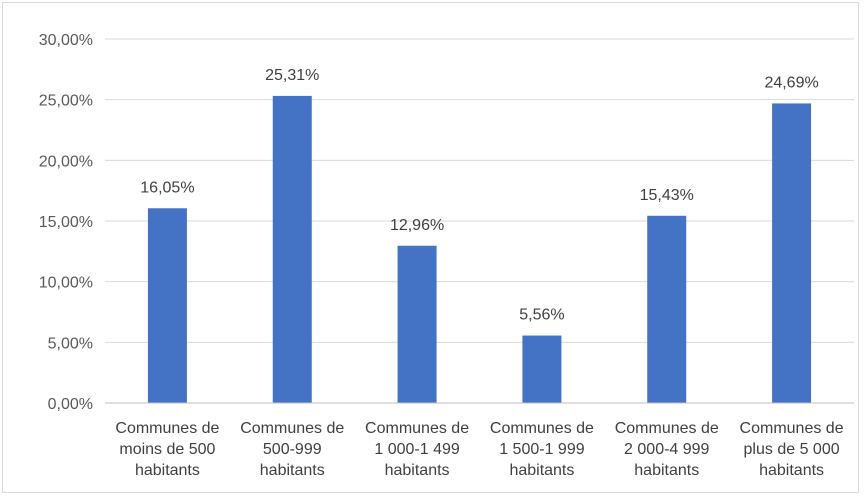 The height and width of the screenshot is (497, 865). Describe the element at coordinates (541, 315) in the screenshot. I see `data-label: 5,56%` at that location.